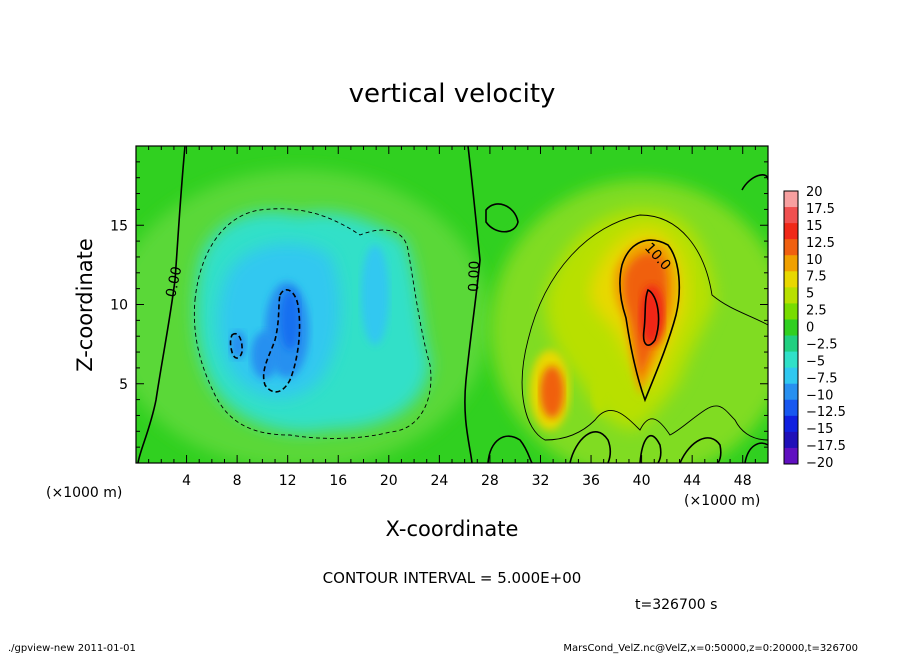  I want to click on colorbar-label: −10, so click(819, 395).